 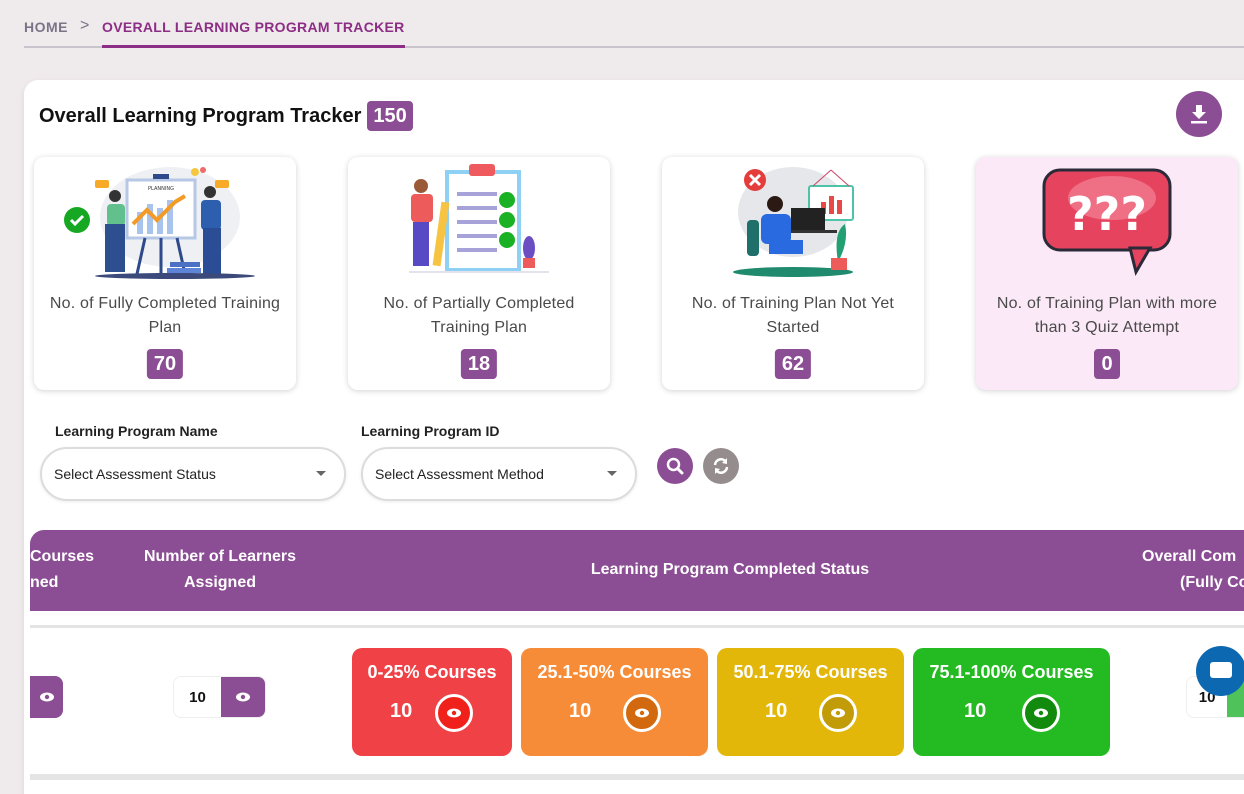 What do you see at coordinates (85, 25) in the screenshot?
I see `breadcrumb-chevron-icon: >` at bounding box center [85, 25].